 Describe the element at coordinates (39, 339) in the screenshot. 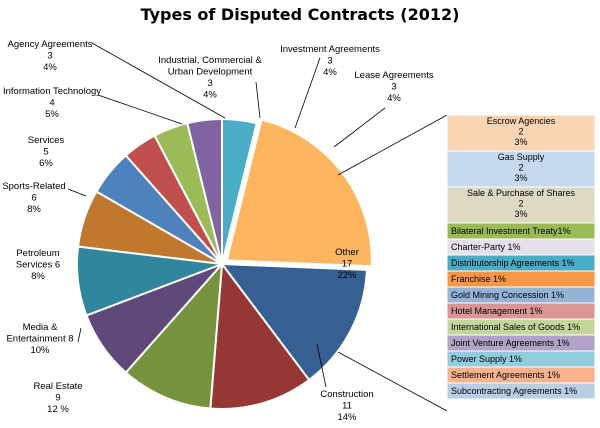

I see `slice-label-media: Media & Entertainment 8 10%` at that location.